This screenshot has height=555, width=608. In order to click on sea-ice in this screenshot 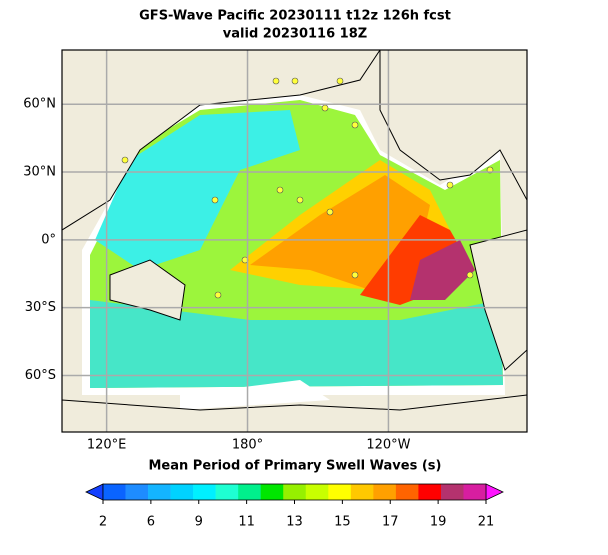, I will do `click(255, 395)`.